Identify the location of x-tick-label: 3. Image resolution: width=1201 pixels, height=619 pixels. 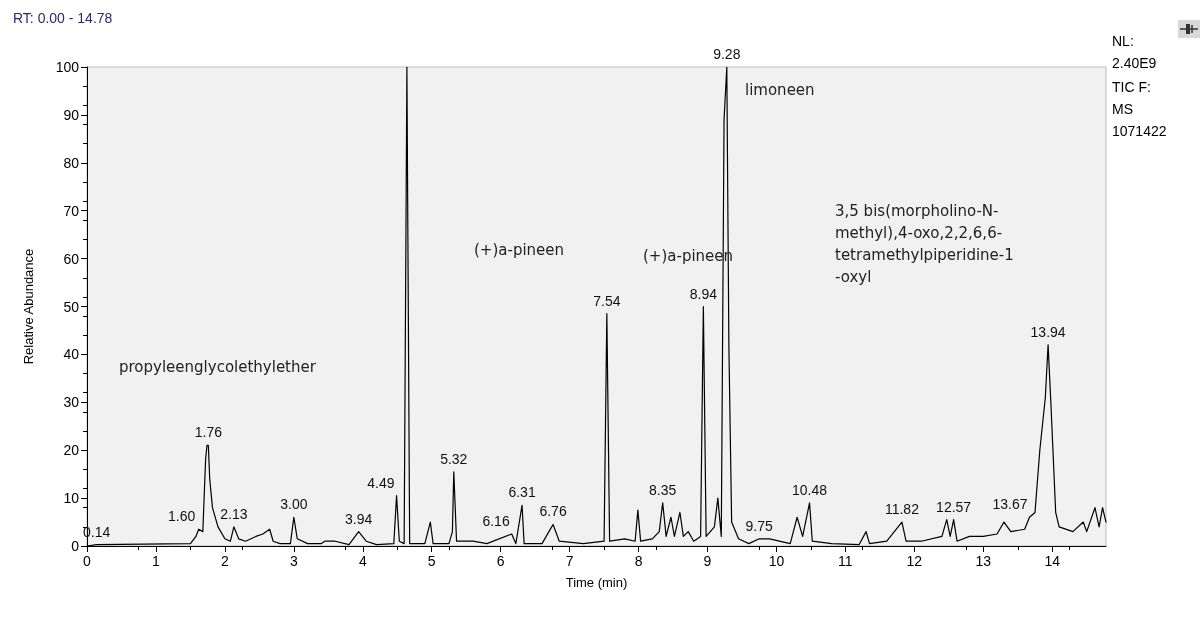
(293, 561).